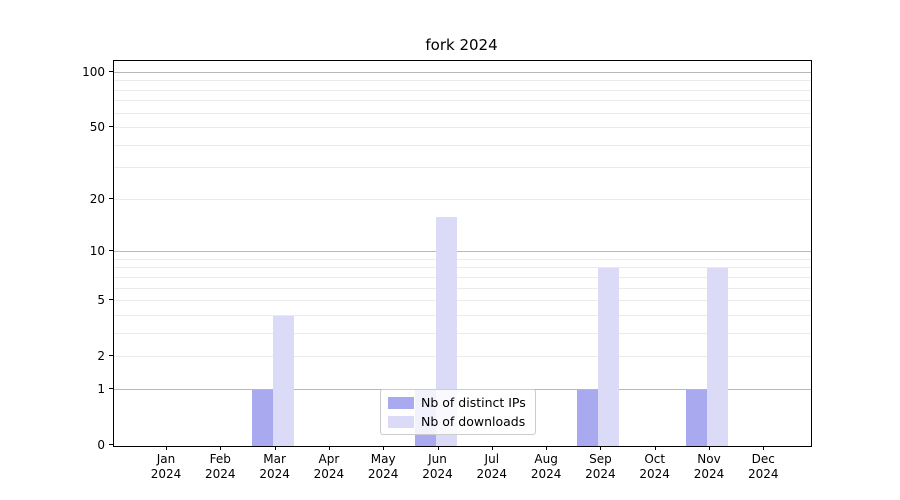 The height and width of the screenshot is (500, 900). I want to click on legend-item: Nb of downloads, so click(457, 421).